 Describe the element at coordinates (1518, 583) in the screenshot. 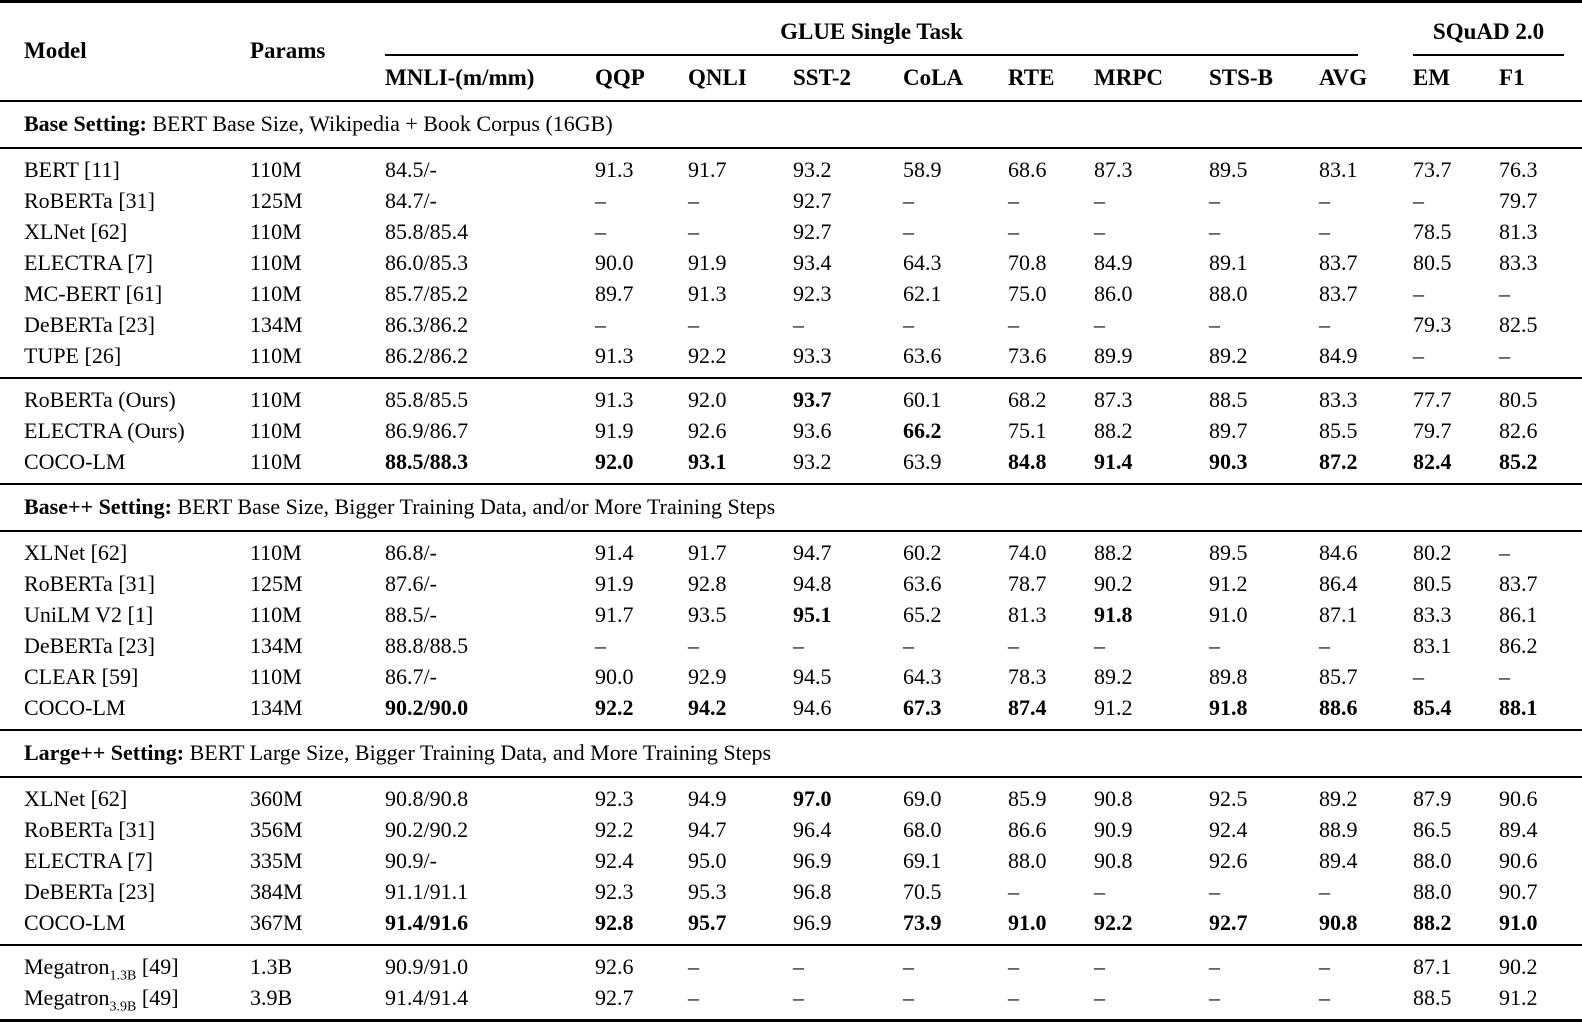

I see `cell-f1: 83.7` at that location.